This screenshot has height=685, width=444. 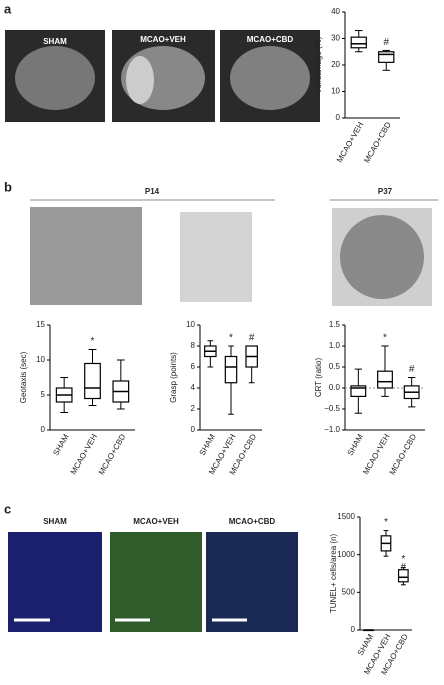 What do you see at coordinates (40, 324) in the screenshot?
I see `y-tick-label: 15` at bounding box center [40, 324].